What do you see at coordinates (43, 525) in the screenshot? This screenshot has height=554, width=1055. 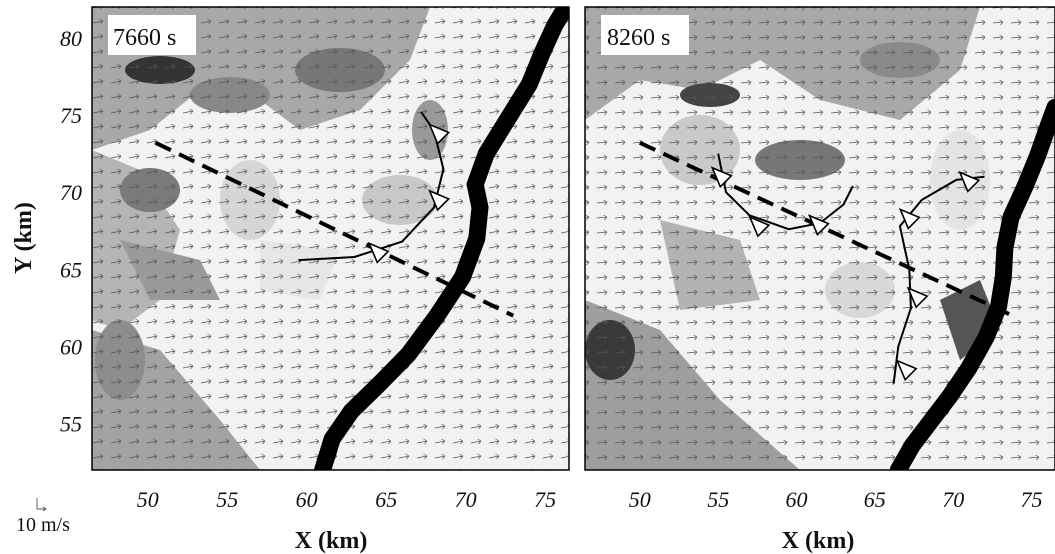 I see `reference-vector-label: 10 m/s` at bounding box center [43, 525].